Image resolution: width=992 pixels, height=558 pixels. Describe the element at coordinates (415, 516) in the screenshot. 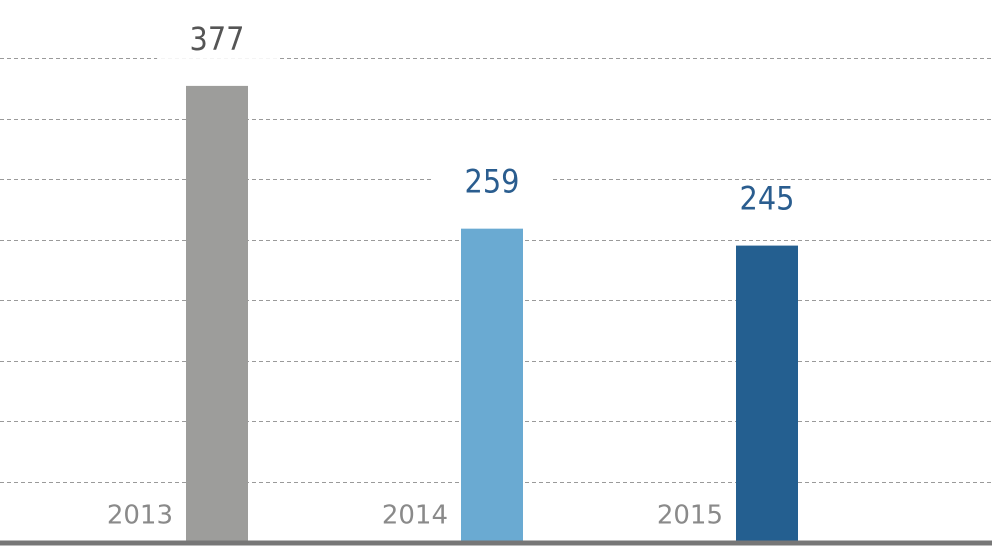

I see `x-tick-label: 2014` at that location.